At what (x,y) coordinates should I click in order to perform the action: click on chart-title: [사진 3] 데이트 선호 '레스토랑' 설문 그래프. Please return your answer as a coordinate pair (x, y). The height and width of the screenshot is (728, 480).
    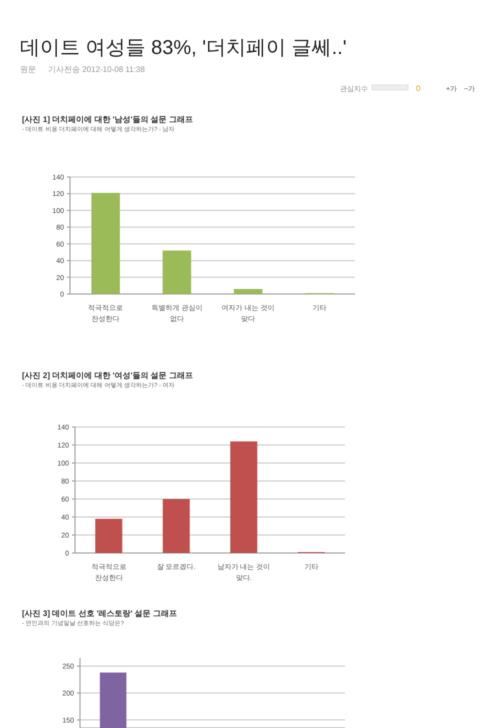
    Looking at the image, I should click on (99, 613).